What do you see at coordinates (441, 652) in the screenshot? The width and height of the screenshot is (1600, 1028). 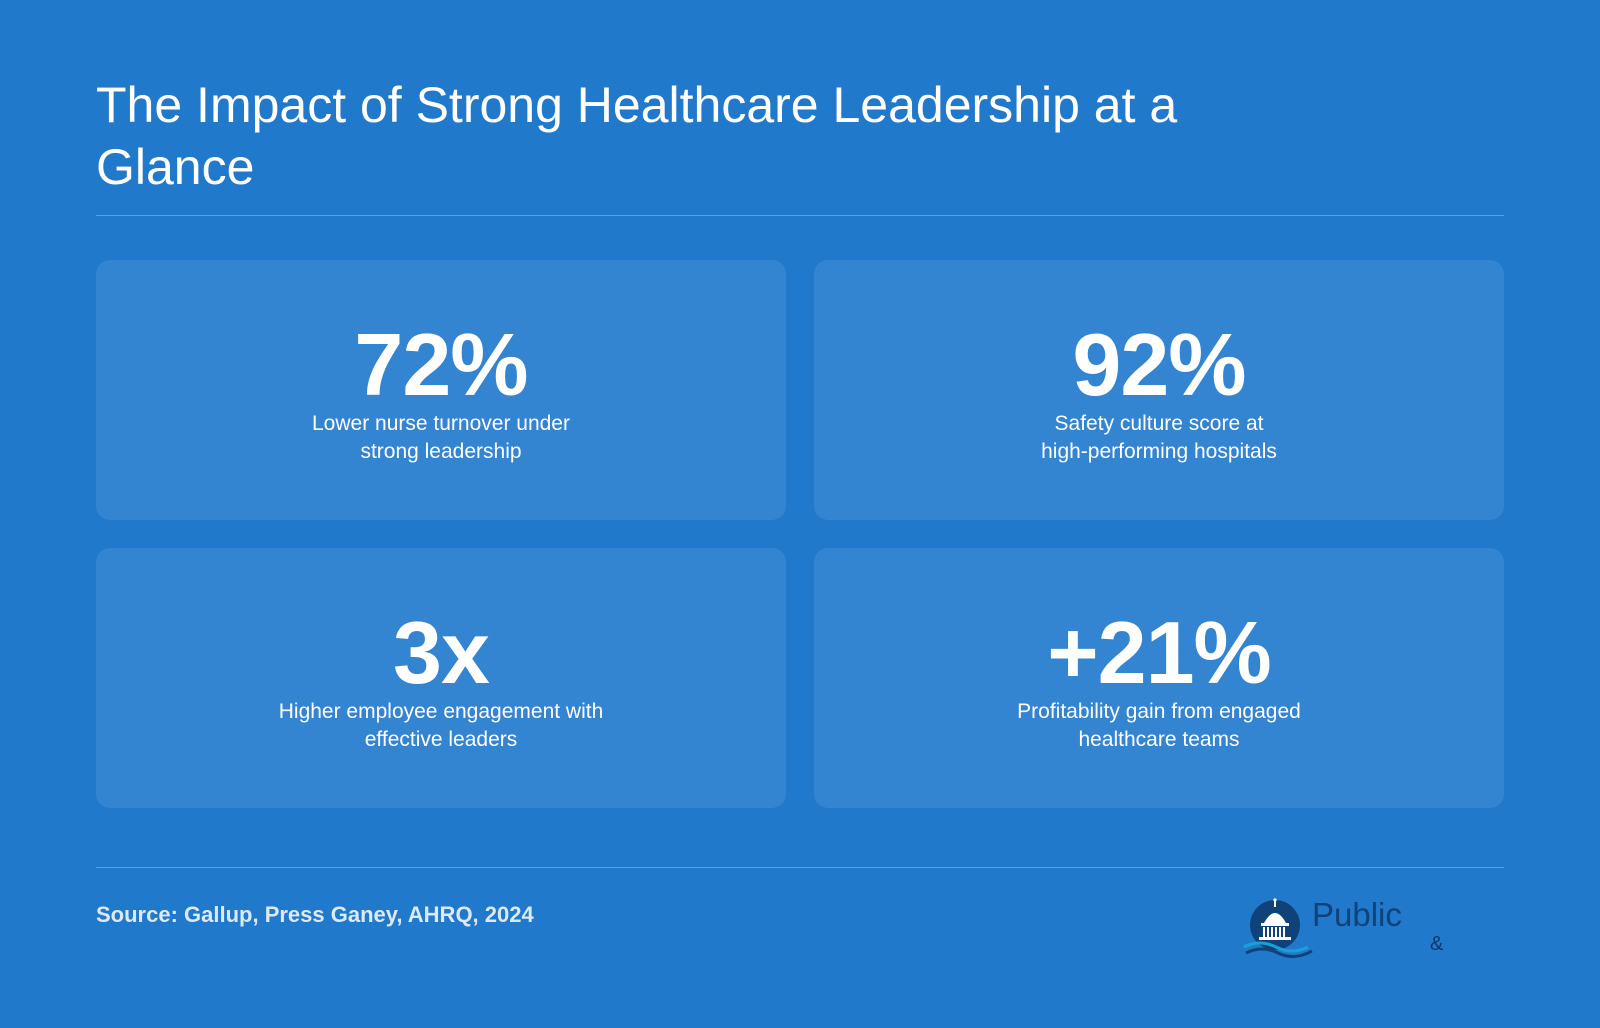 I see `stat-value: 3x` at bounding box center [441, 652].